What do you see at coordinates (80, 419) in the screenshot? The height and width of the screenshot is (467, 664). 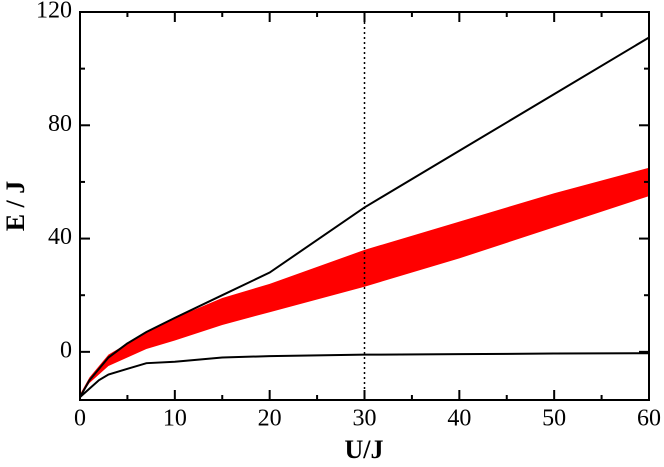 I see `x-tick-label: 0` at bounding box center [80, 419].